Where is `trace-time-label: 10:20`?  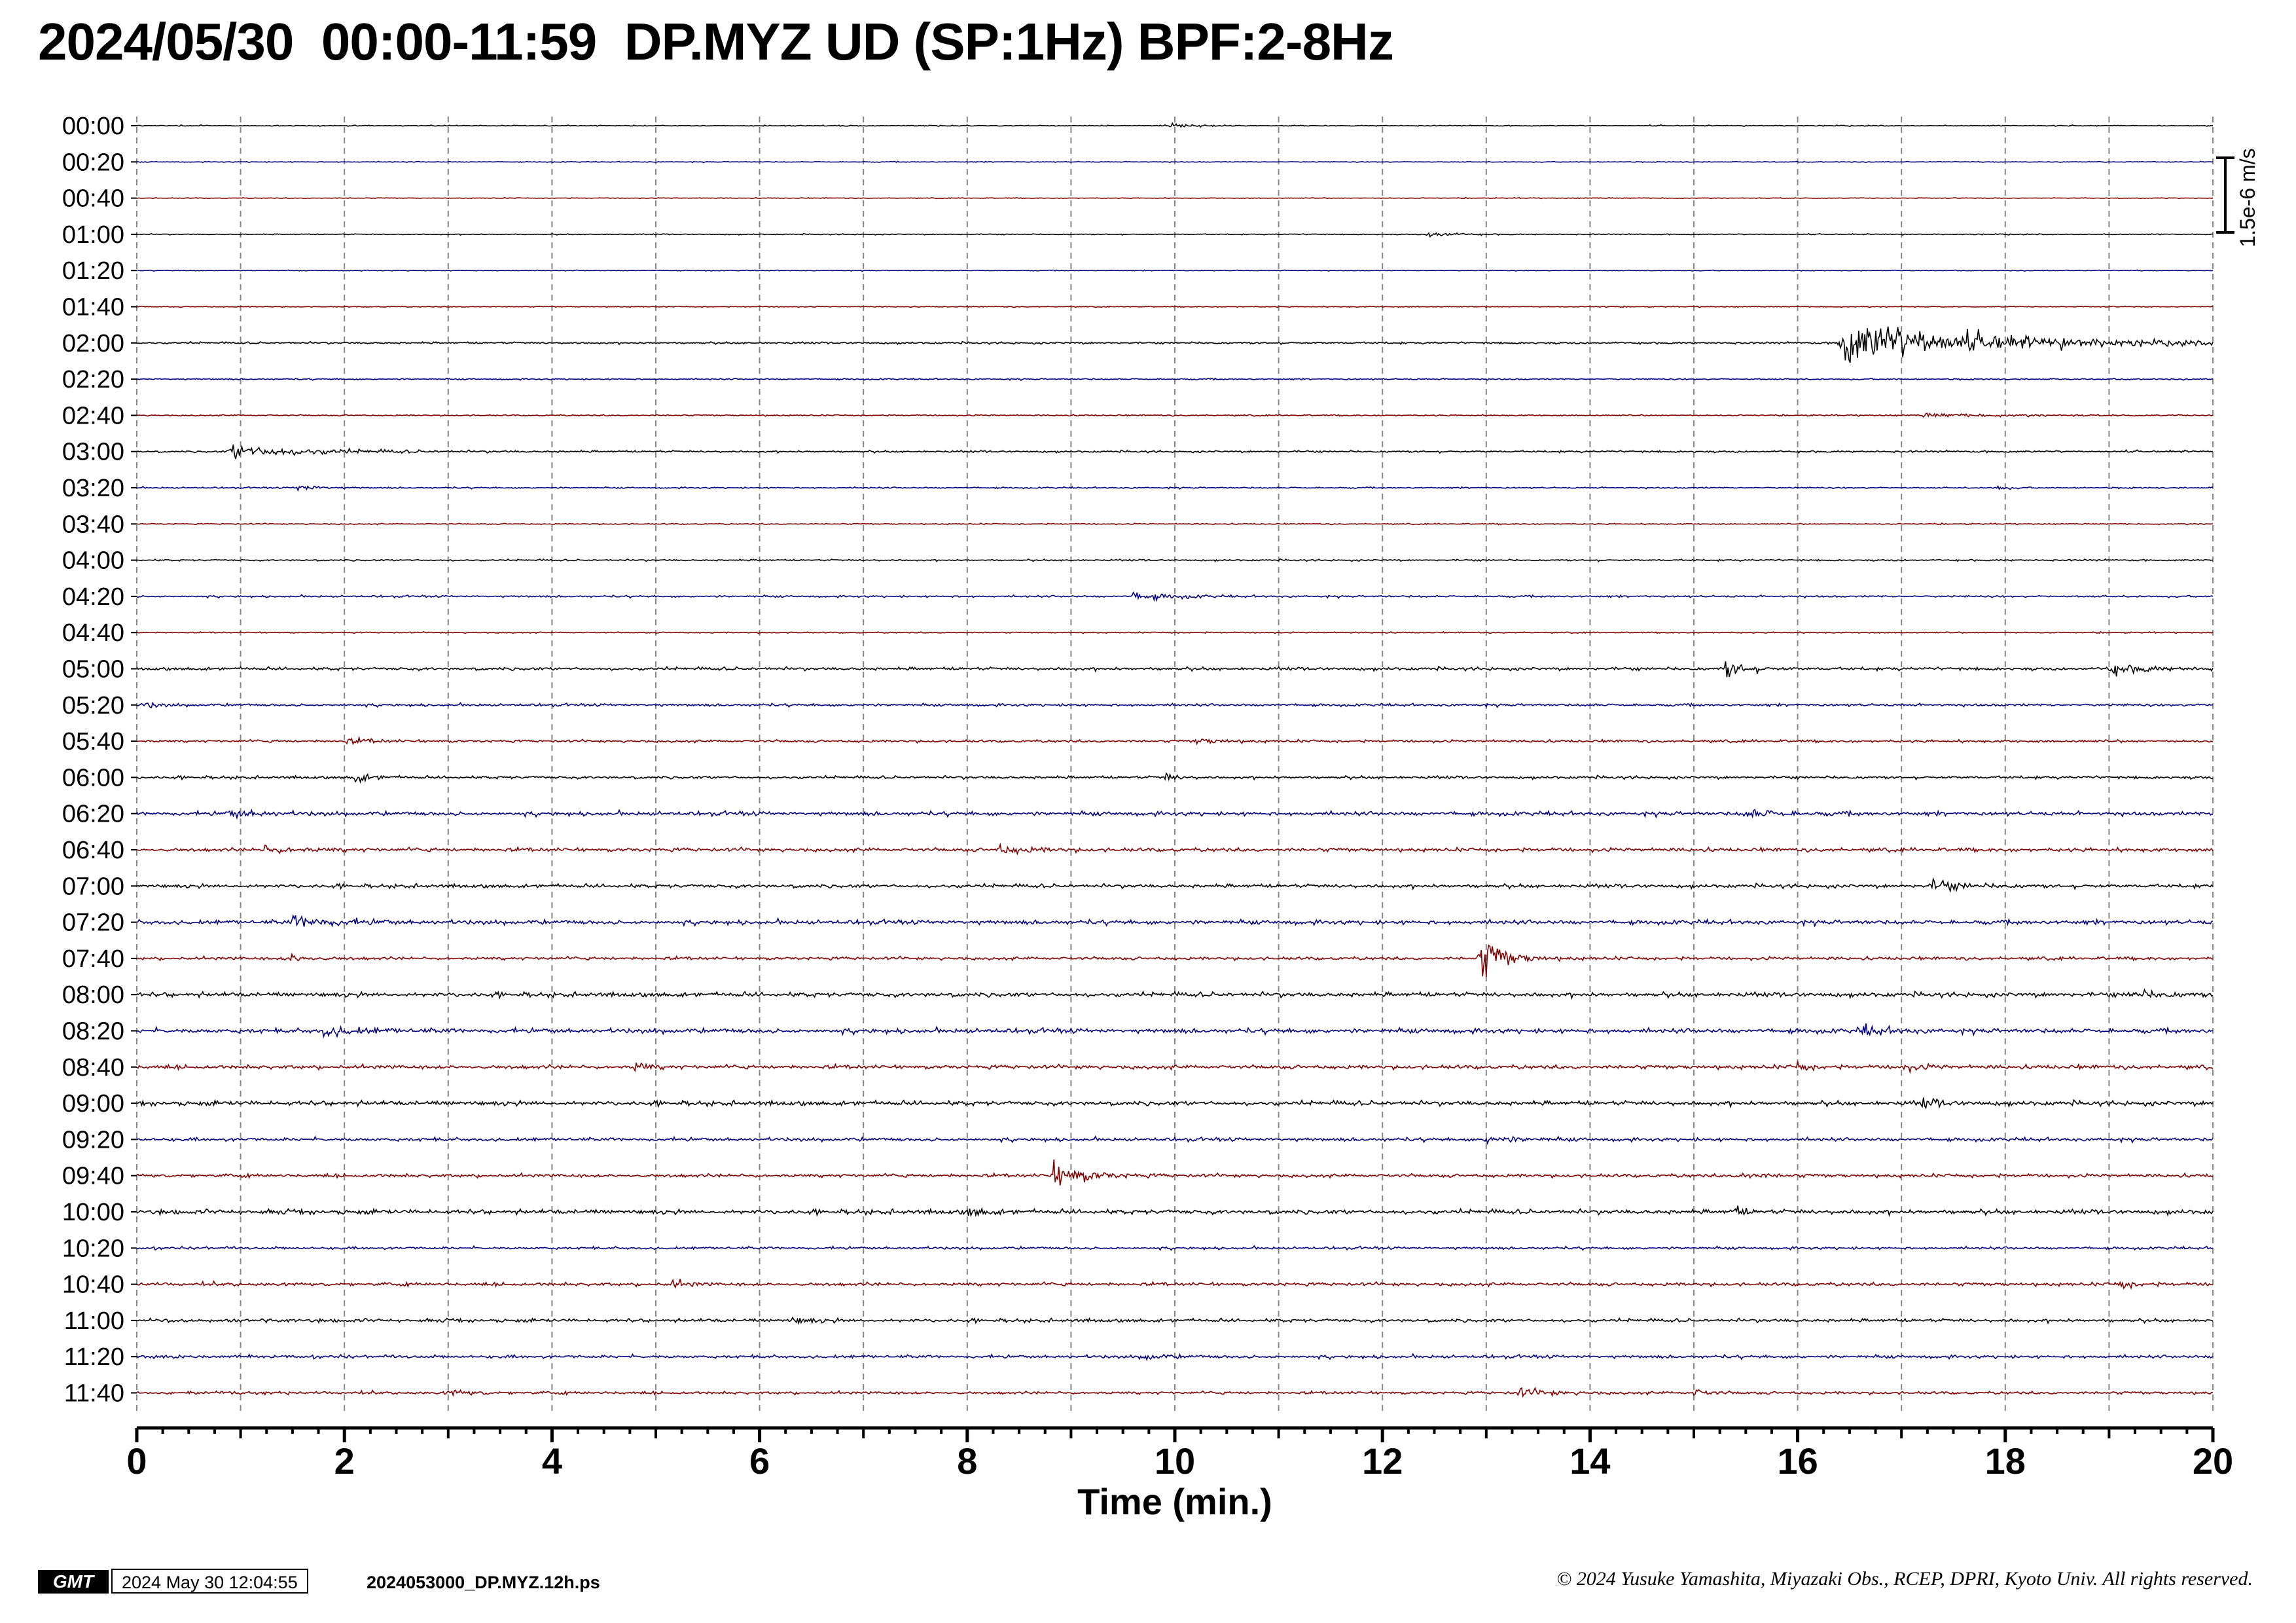 trace-time-label: 10:20 is located at coordinates (93, 1248).